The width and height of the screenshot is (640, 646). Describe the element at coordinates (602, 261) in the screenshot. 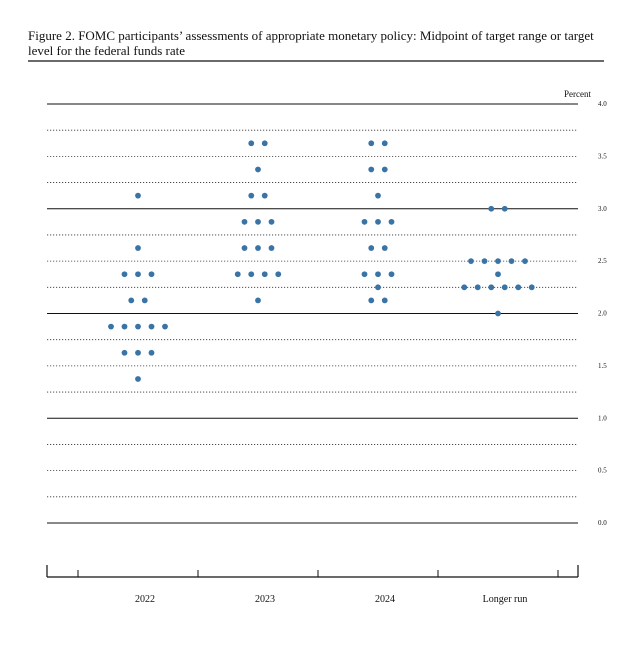

I see `y-tick-label: 2.5` at that location.